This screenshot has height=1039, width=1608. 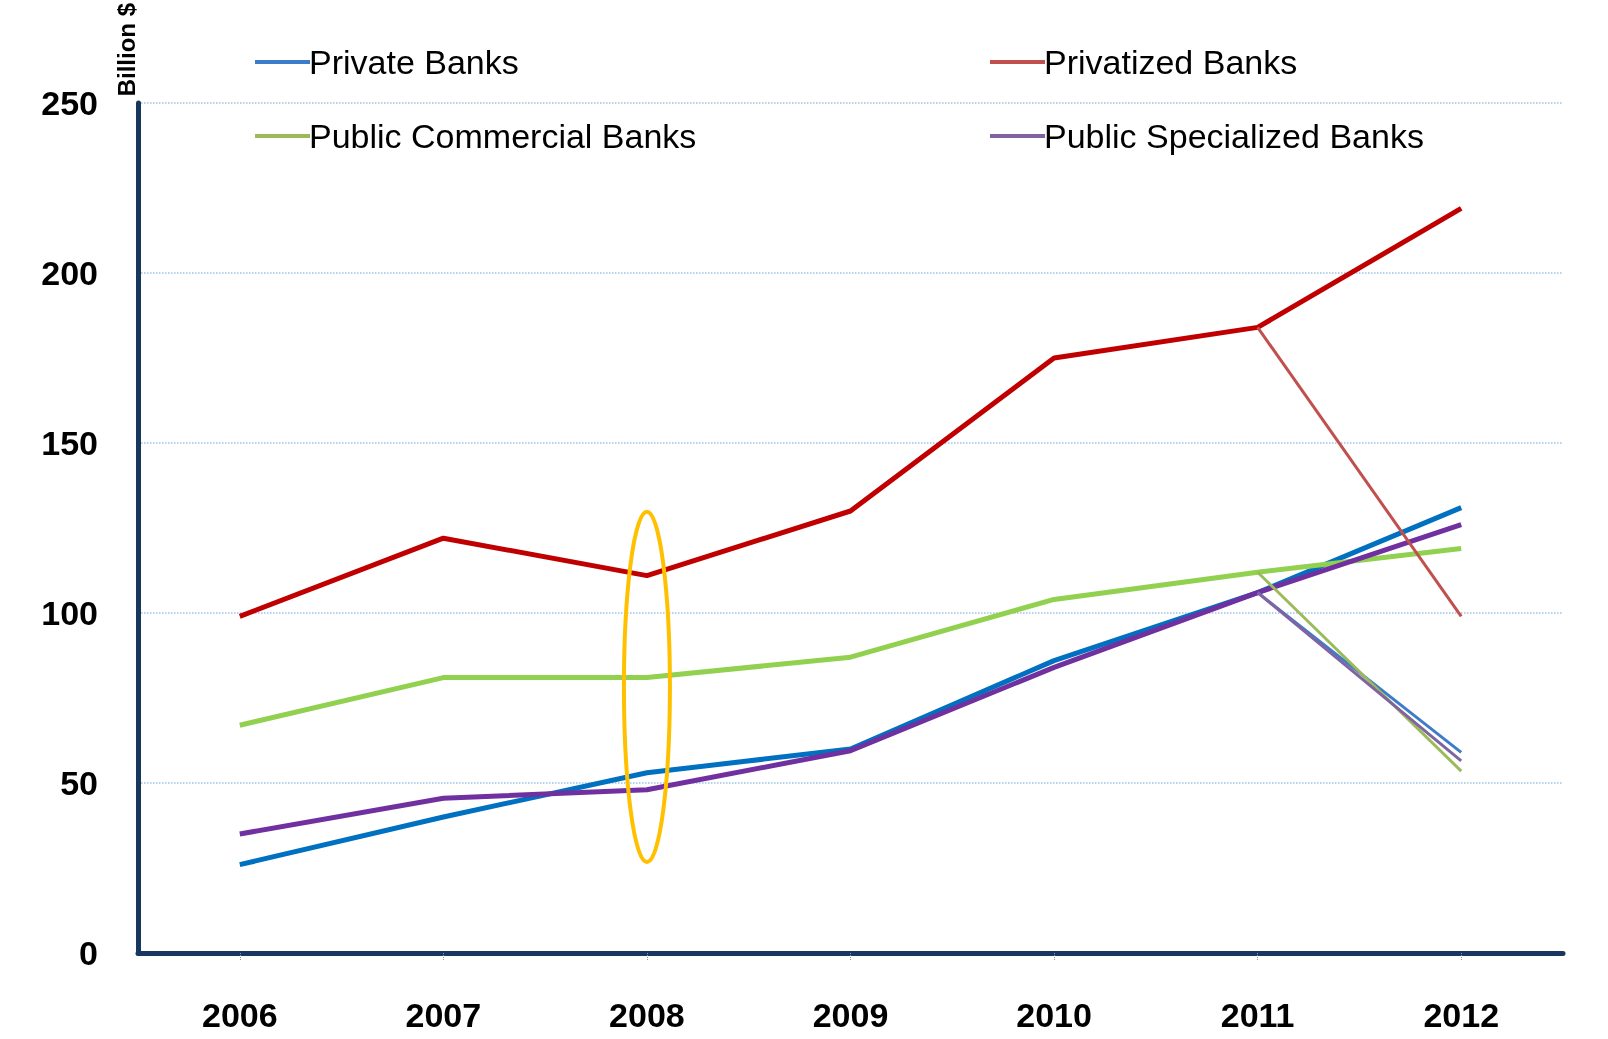 What do you see at coordinates (1461, 1015) in the screenshot?
I see `x-tick-label: 2012` at bounding box center [1461, 1015].